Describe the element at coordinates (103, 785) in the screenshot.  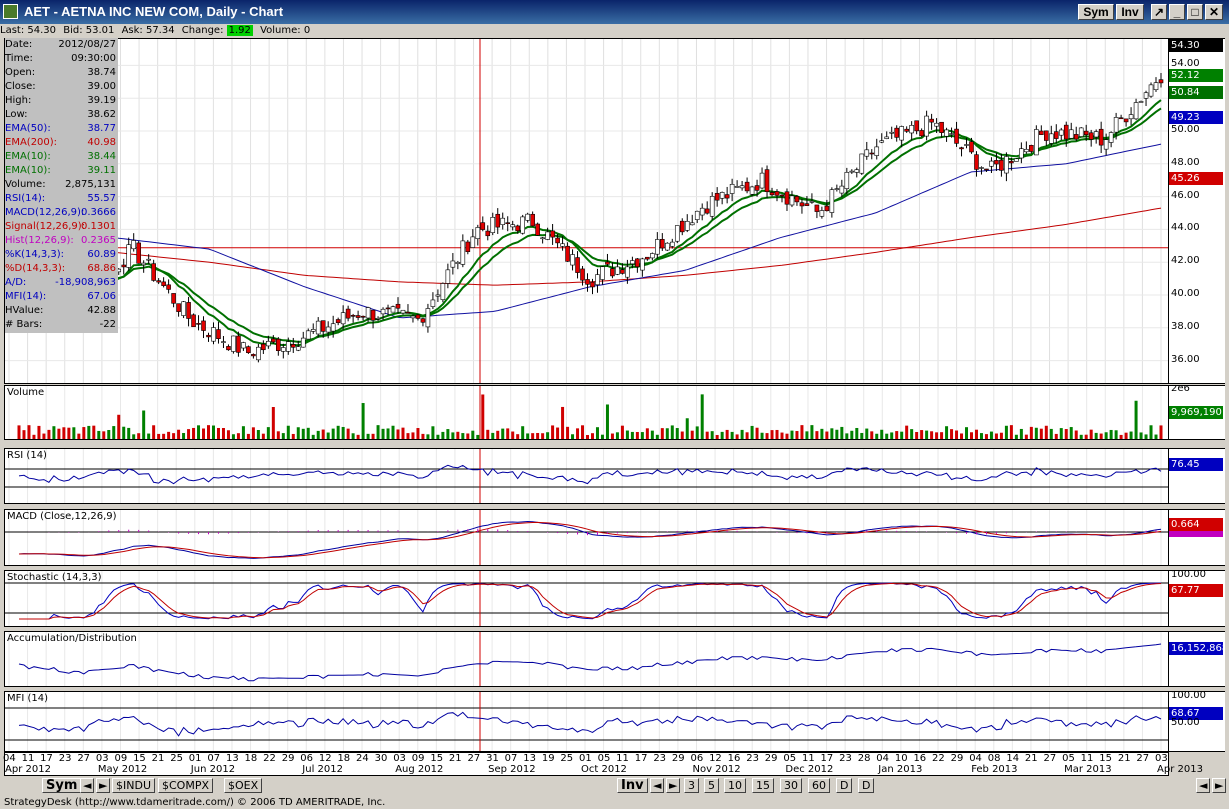
I see `next-arrow-icon: ►` at that location.